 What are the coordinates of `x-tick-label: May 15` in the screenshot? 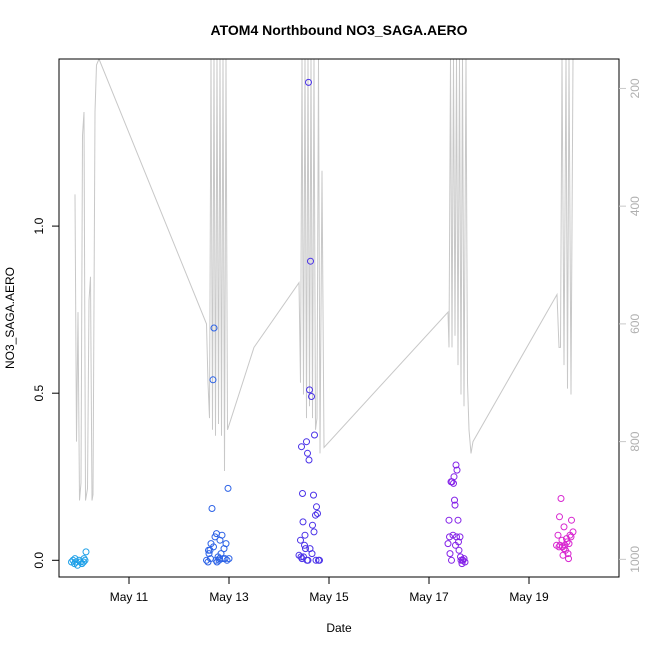 It's located at (329, 597).